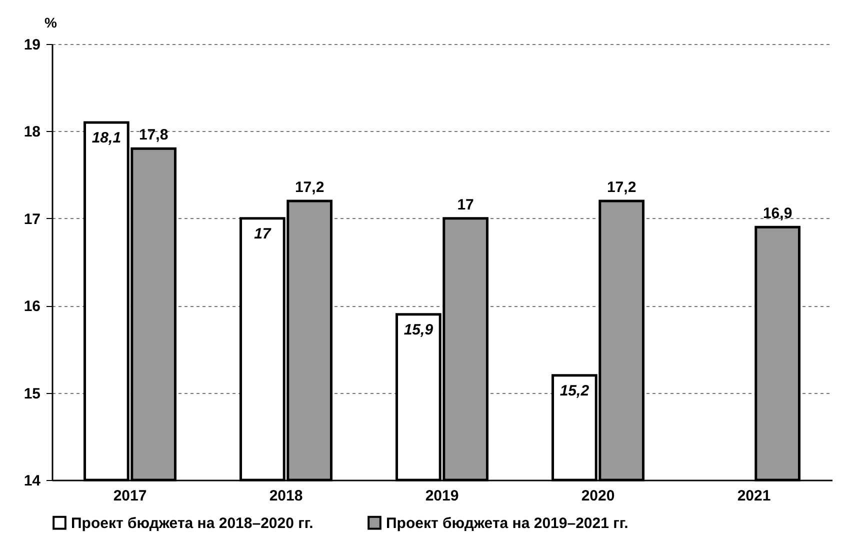 This screenshot has width=844, height=553. I want to click on data-label: 15,2, so click(575, 391).